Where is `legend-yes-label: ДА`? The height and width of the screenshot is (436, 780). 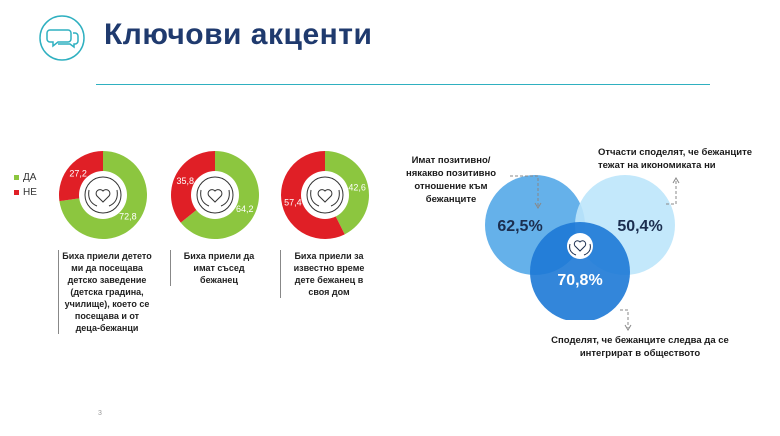
legend-yes-label: ДА is located at coordinates (30, 177).